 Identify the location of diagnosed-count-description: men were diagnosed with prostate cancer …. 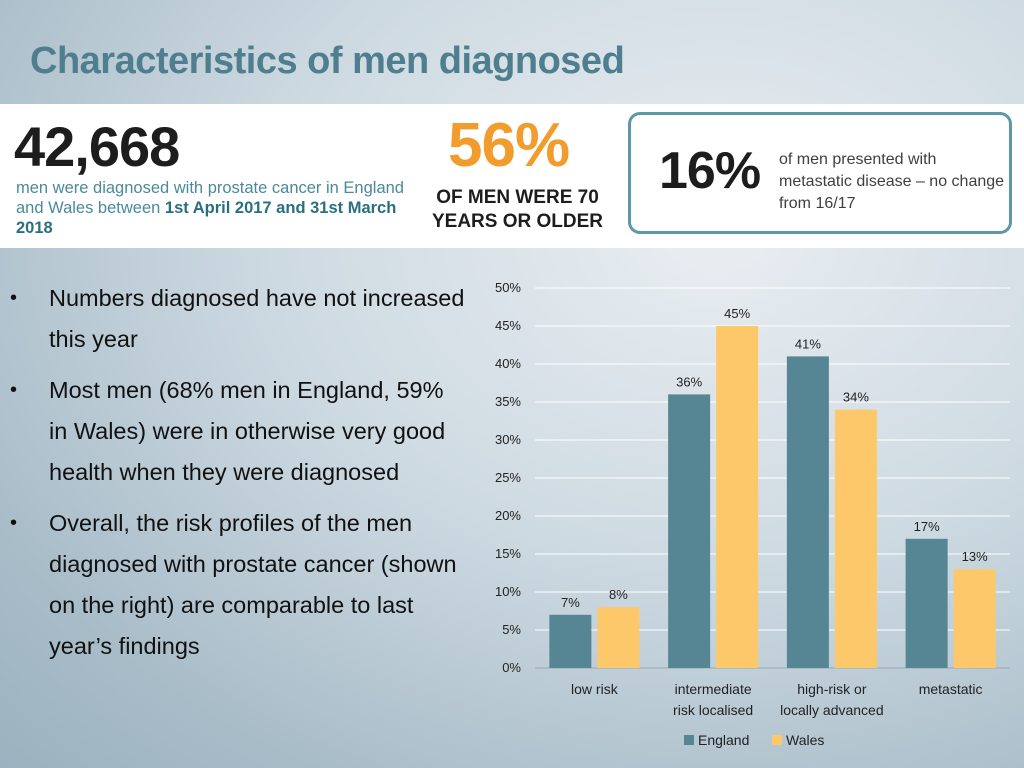
(216, 208).